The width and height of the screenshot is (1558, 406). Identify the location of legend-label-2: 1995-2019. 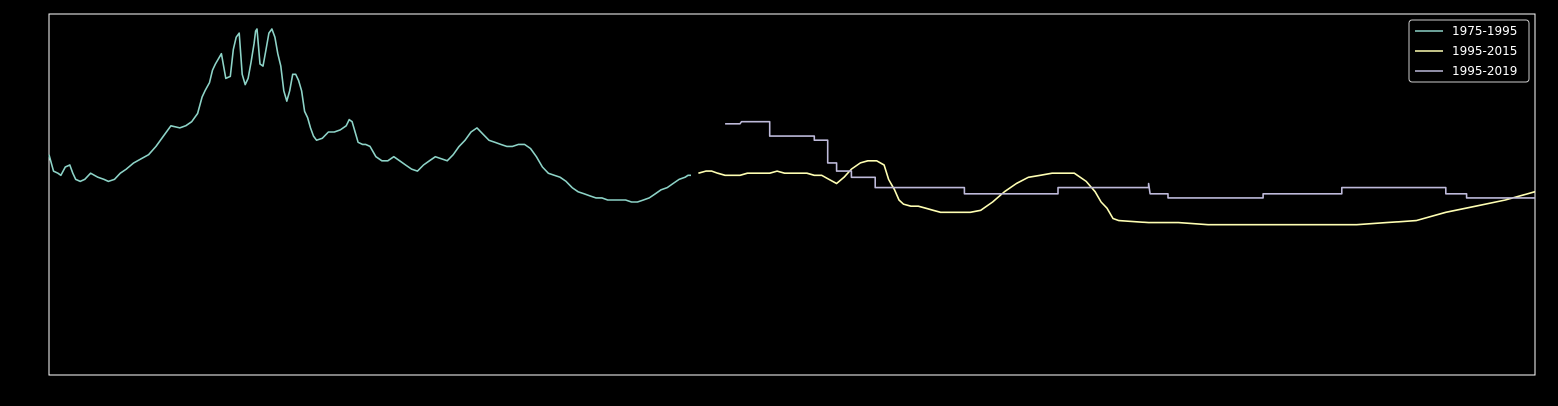
(1484, 71).